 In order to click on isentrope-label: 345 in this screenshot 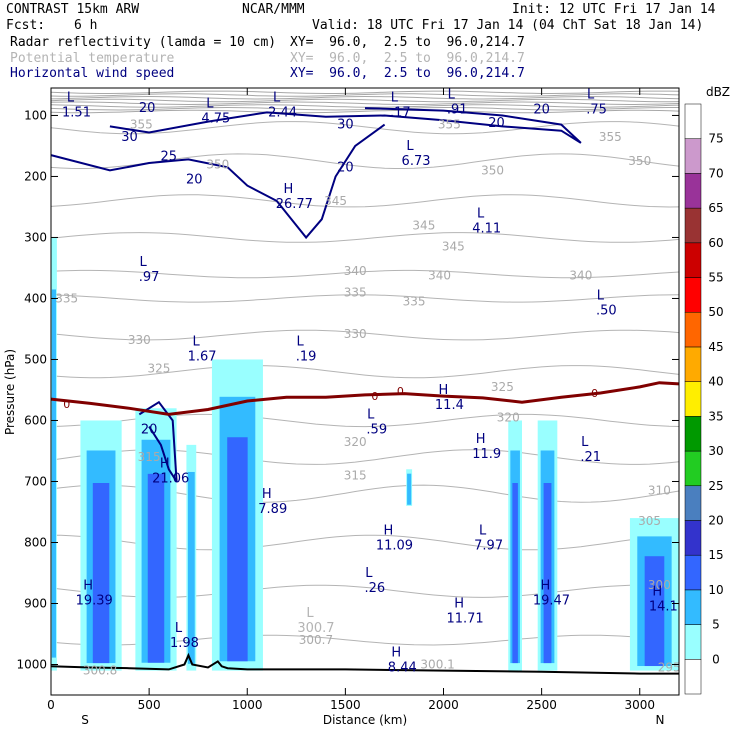, I will do `click(453, 247)`.